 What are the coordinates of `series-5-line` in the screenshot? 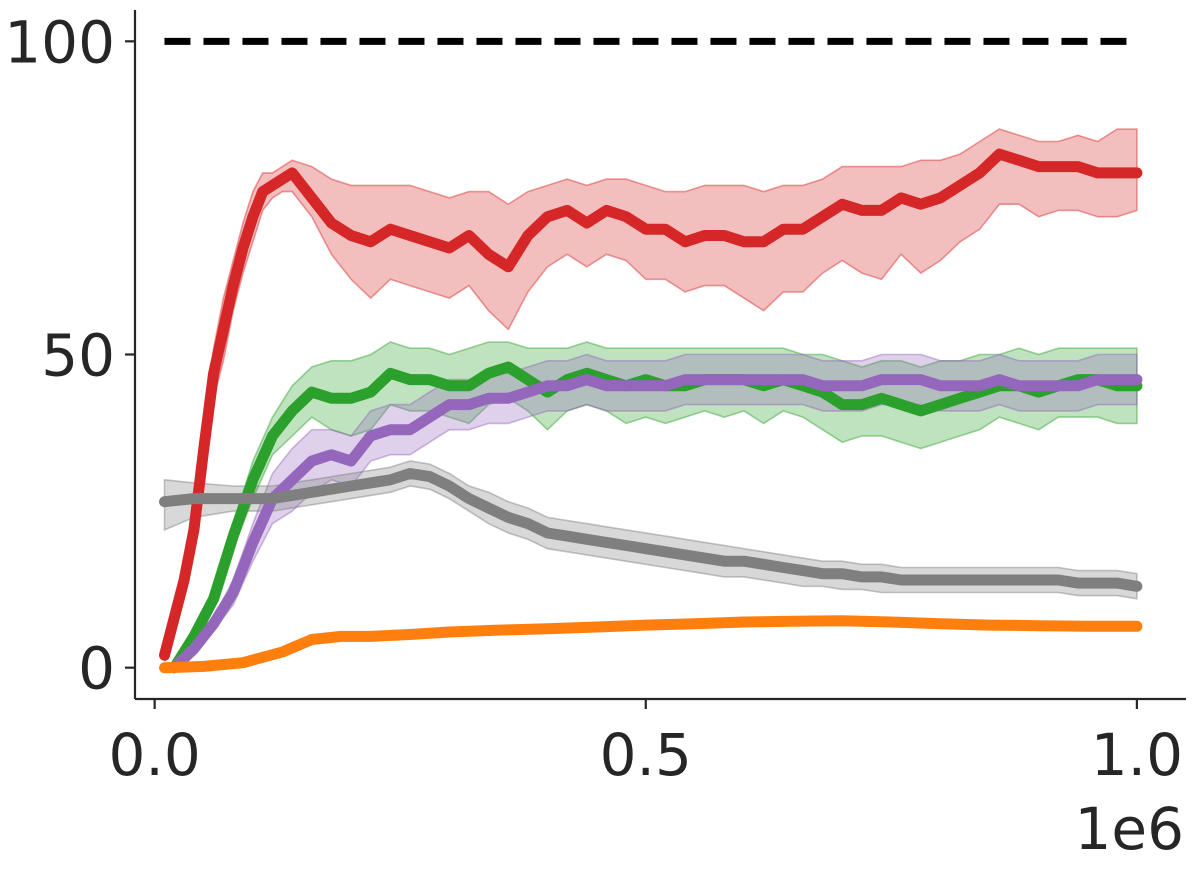 It's located at (651, 644).